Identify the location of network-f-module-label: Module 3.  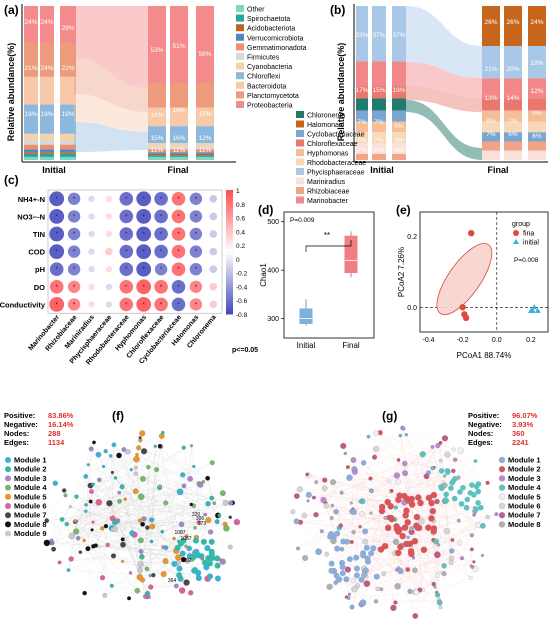
(30, 478).